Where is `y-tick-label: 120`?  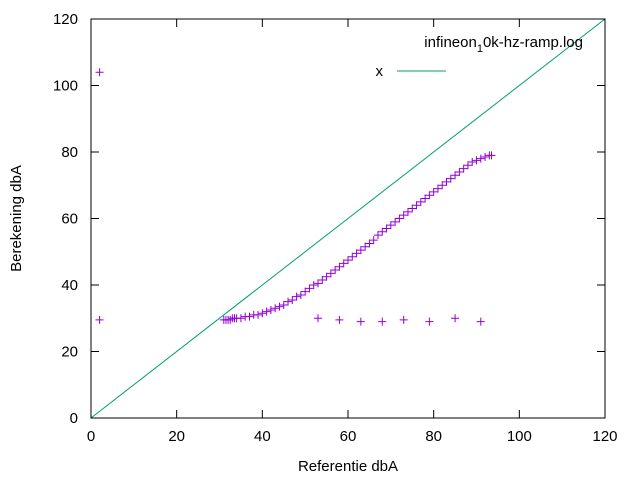
y-tick-label: 120 is located at coordinates (65, 19).